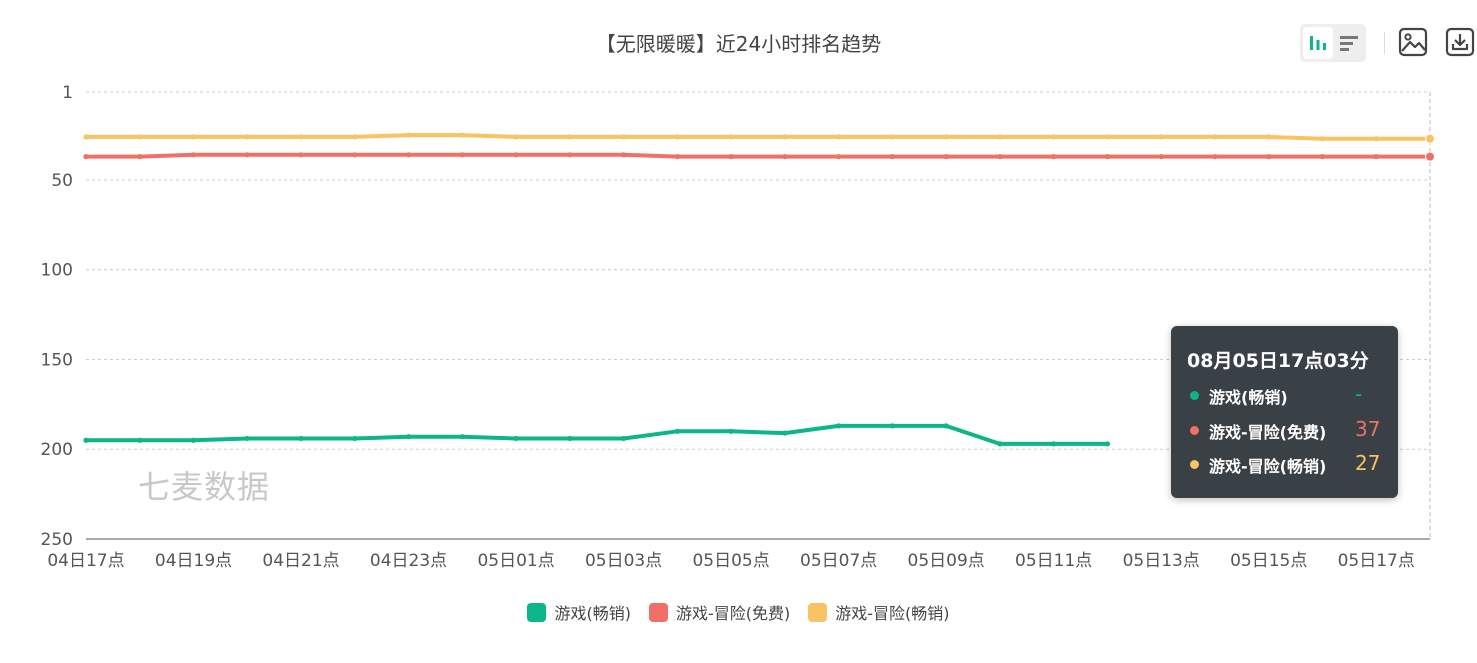 The image size is (1477, 663). What do you see at coordinates (1359, 394) in the screenshot?
I see `tooltip-series-value: -` at bounding box center [1359, 394].